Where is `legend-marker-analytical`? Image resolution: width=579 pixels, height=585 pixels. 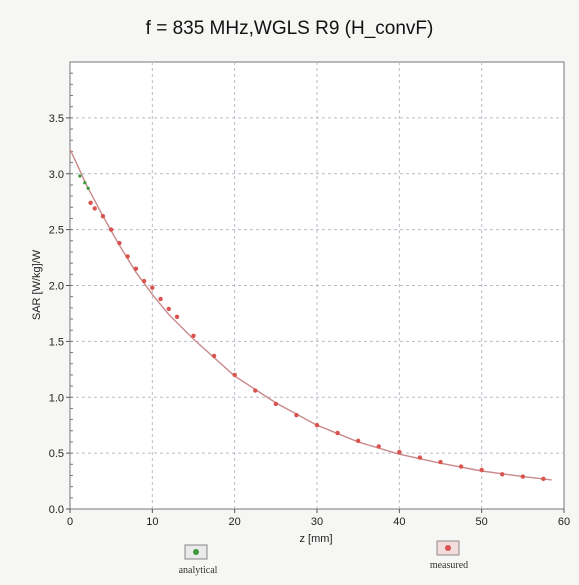 legend-marker-analytical is located at coordinates (196, 552).